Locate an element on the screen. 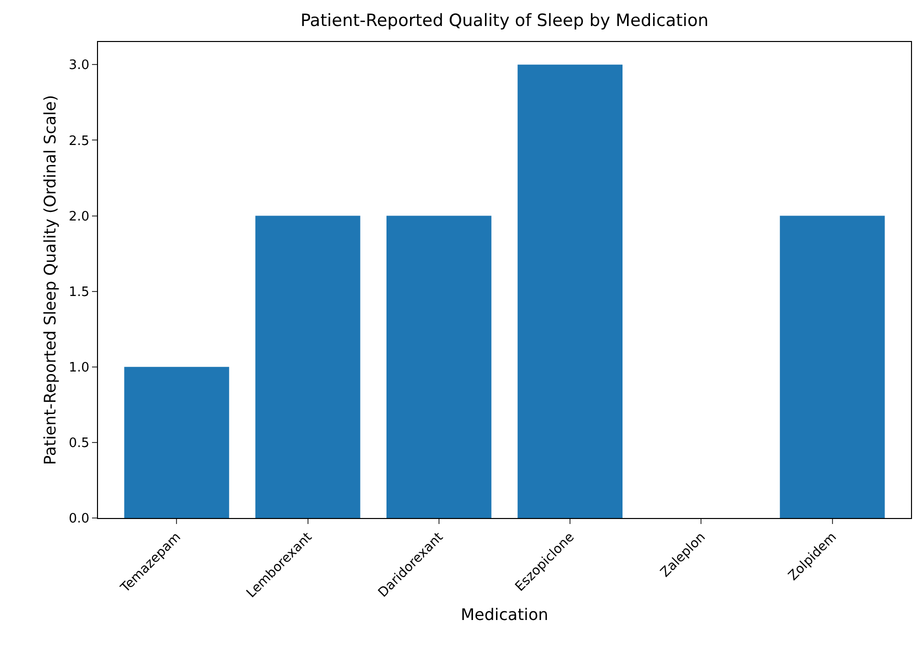 This screenshot has width=913, height=671. y-tick-label: 1.5 is located at coordinates (79, 292).